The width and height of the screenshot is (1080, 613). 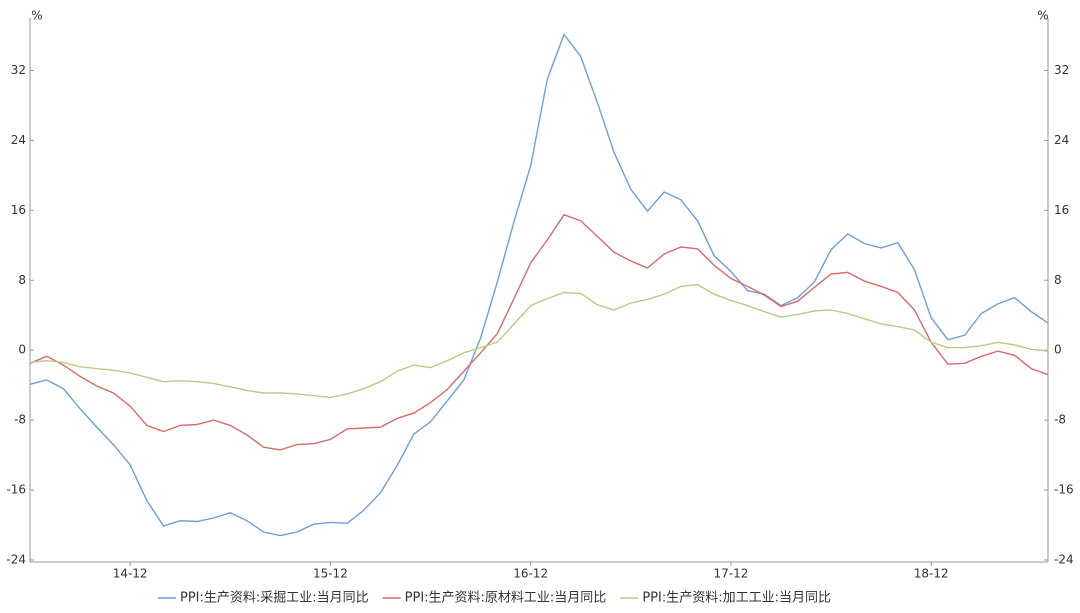 What do you see at coordinates (530, 574) in the screenshot?
I see `x-tick-label: 16-12` at bounding box center [530, 574].